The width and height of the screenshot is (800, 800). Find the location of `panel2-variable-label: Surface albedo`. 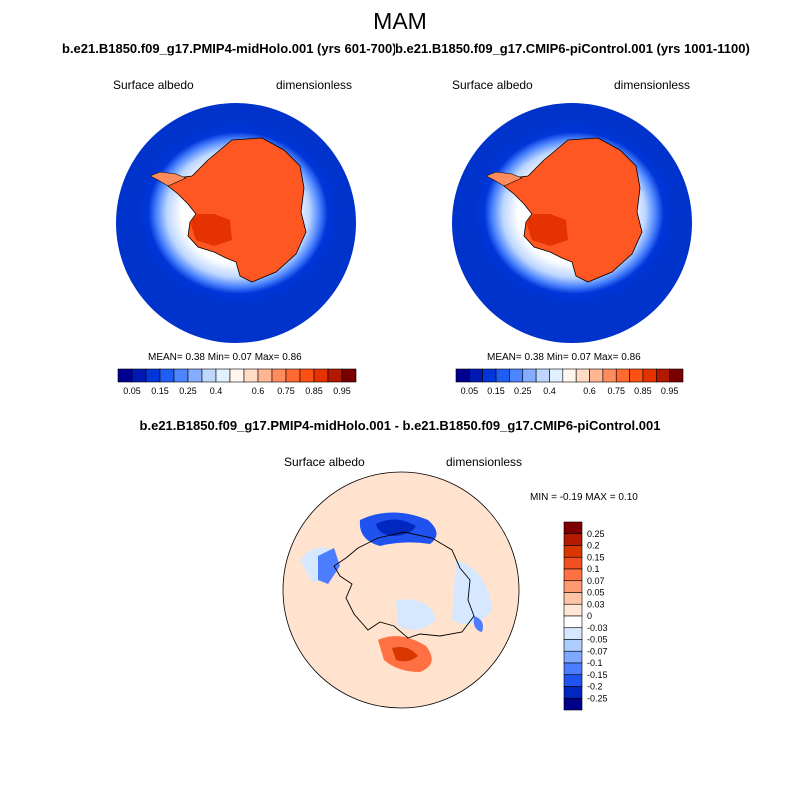

panel2-variable-label: Surface albedo is located at coordinates (492, 85).